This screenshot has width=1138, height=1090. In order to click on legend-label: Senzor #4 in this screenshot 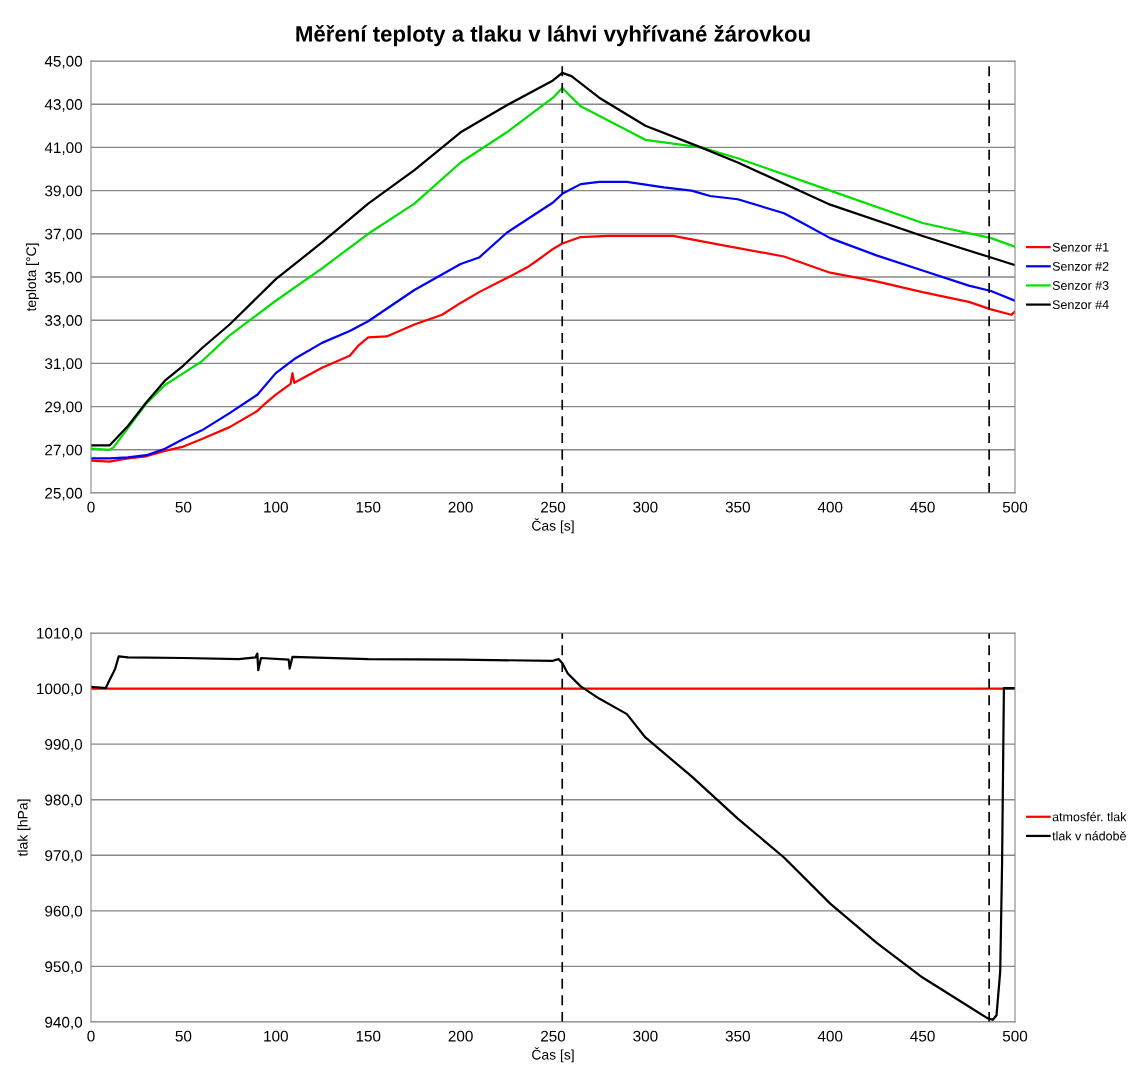, I will do `click(1080, 305)`.